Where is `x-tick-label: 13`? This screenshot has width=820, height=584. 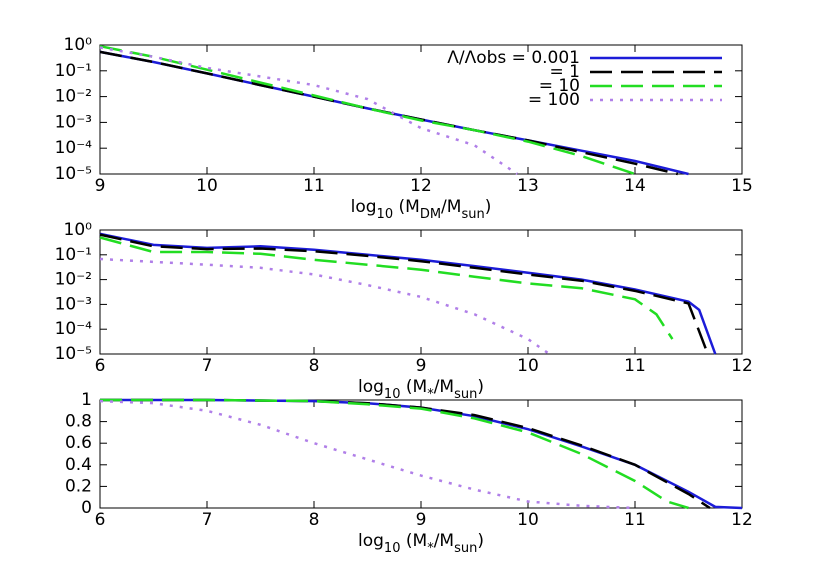
x-tick-label: 13 is located at coordinates (528, 186).